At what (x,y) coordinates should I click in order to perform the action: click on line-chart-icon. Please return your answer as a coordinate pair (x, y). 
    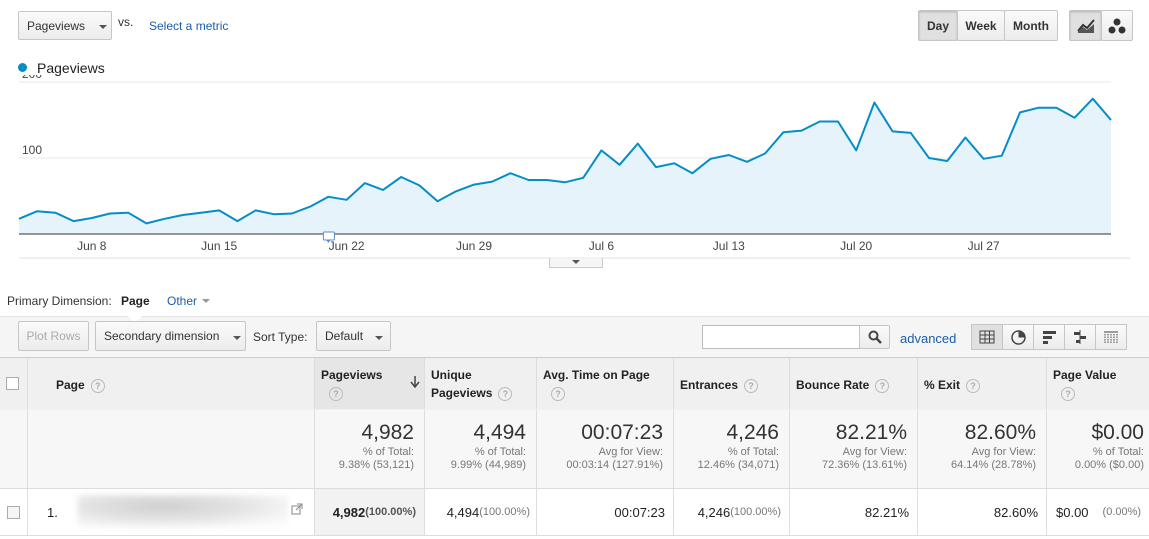
    Looking at the image, I should click on (1085, 25).